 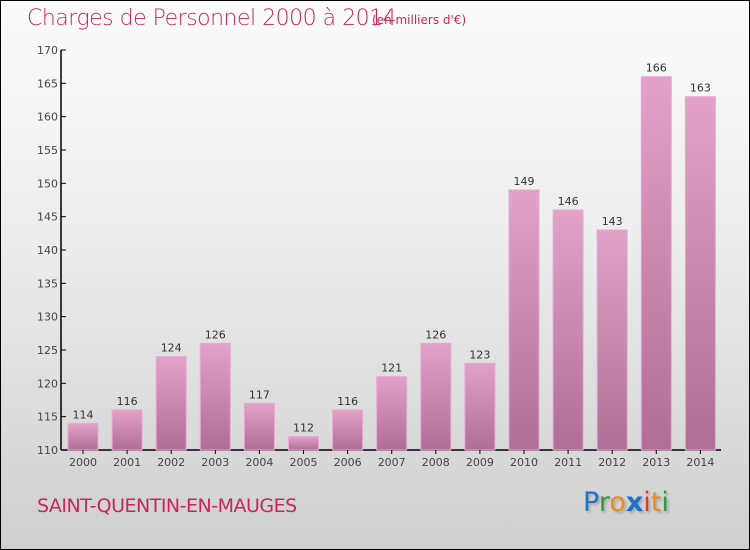 What do you see at coordinates (47, 317) in the screenshot?
I see `y-tick-label: 130` at bounding box center [47, 317].